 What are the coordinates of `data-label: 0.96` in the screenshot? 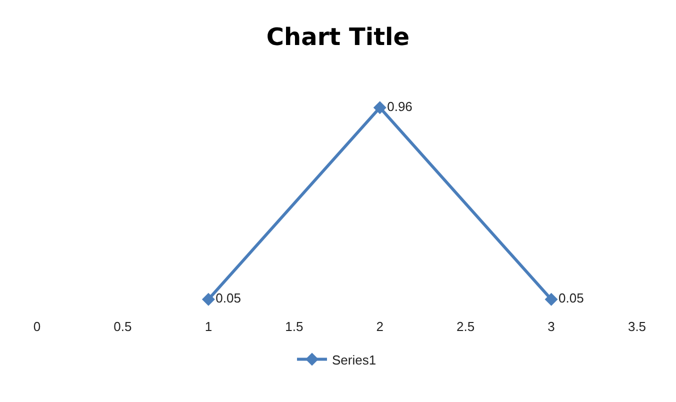 It's located at (399, 106).